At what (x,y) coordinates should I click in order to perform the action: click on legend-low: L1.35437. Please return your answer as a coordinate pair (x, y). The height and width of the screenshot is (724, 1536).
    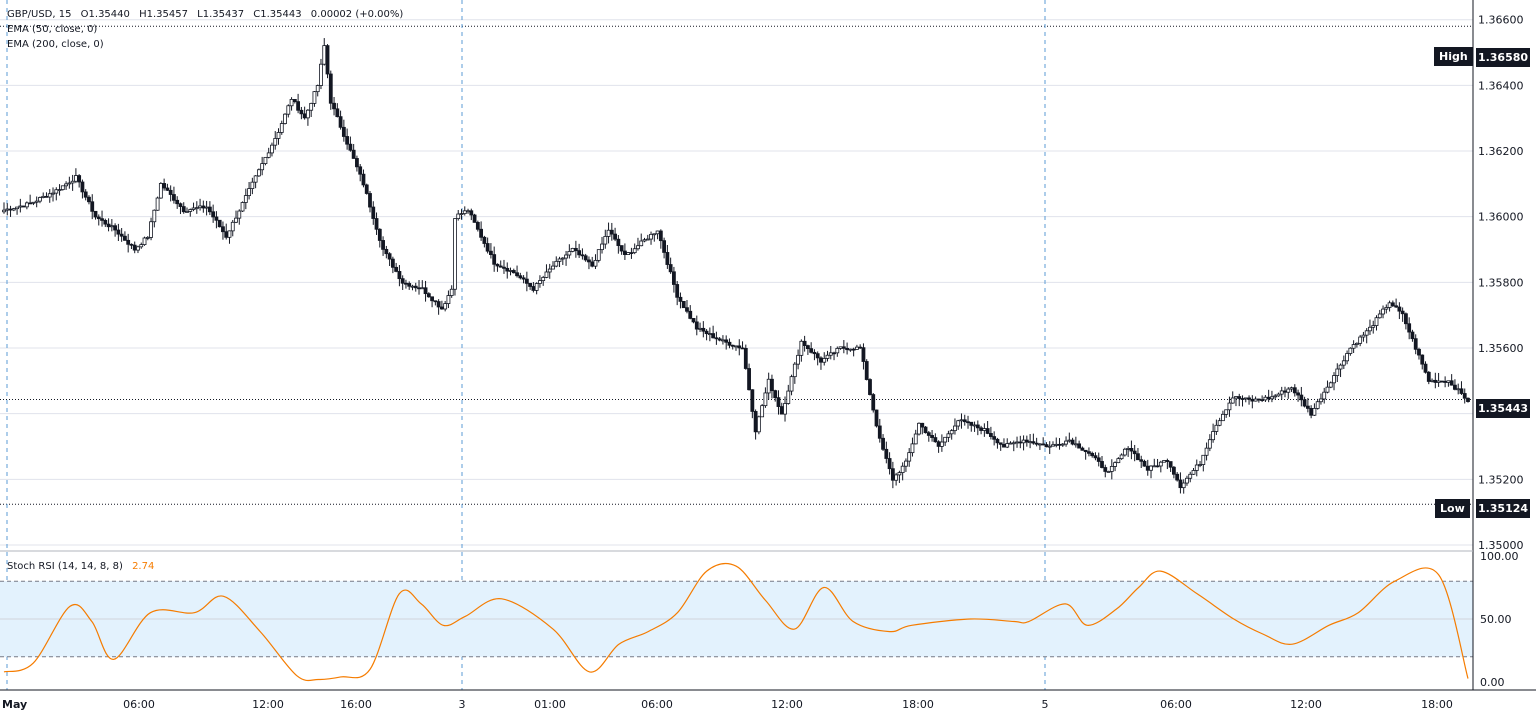
    Looking at the image, I should click on (221, 14).